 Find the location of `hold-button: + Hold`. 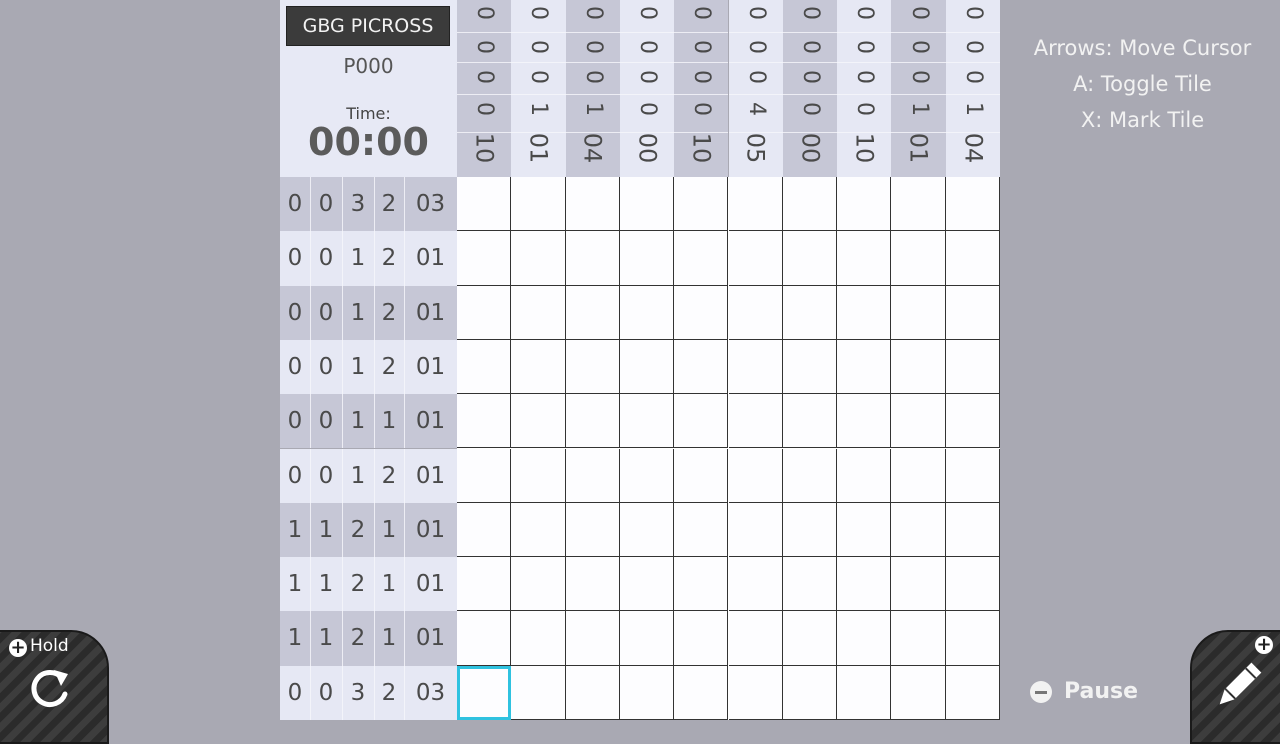

hold-button: + Hold is located at coordinates (54, 687).